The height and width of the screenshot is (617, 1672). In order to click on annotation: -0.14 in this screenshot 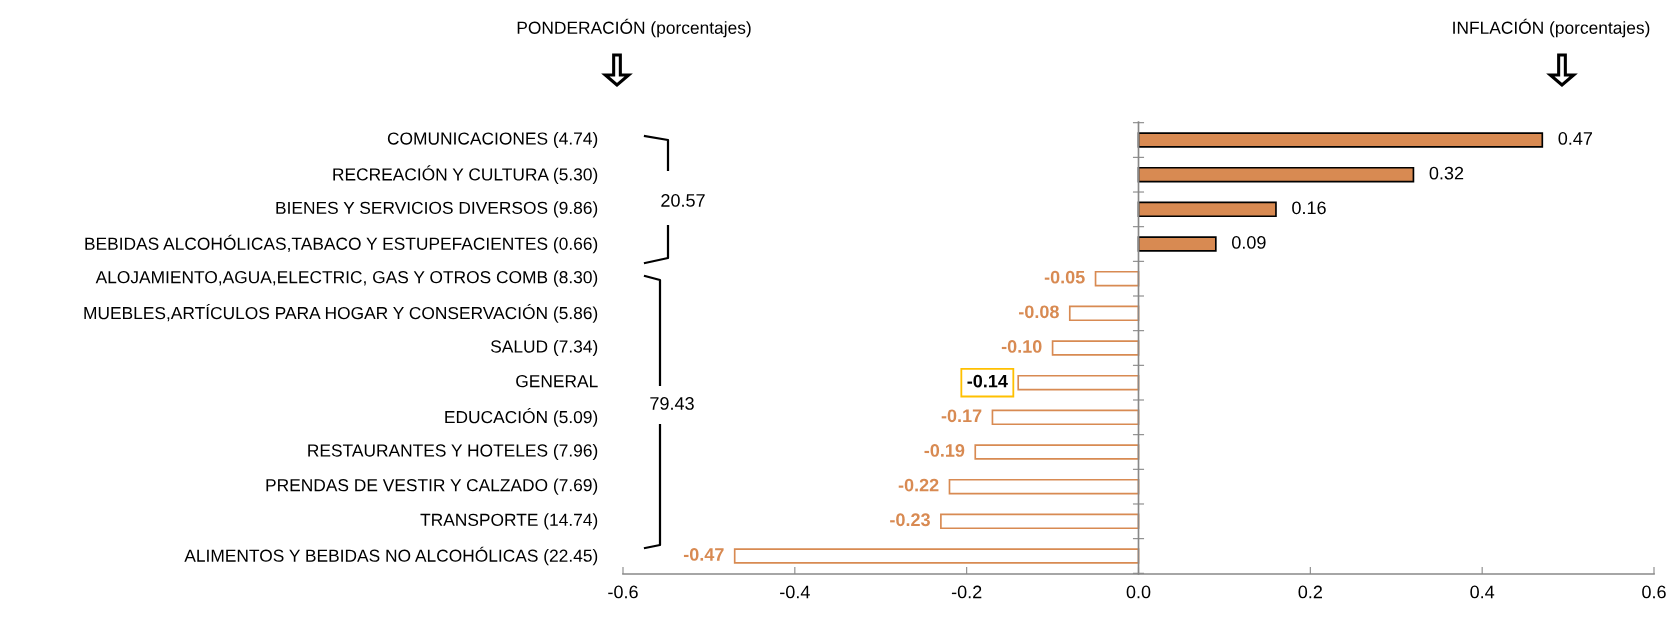, I will do `click(987, 381)`.